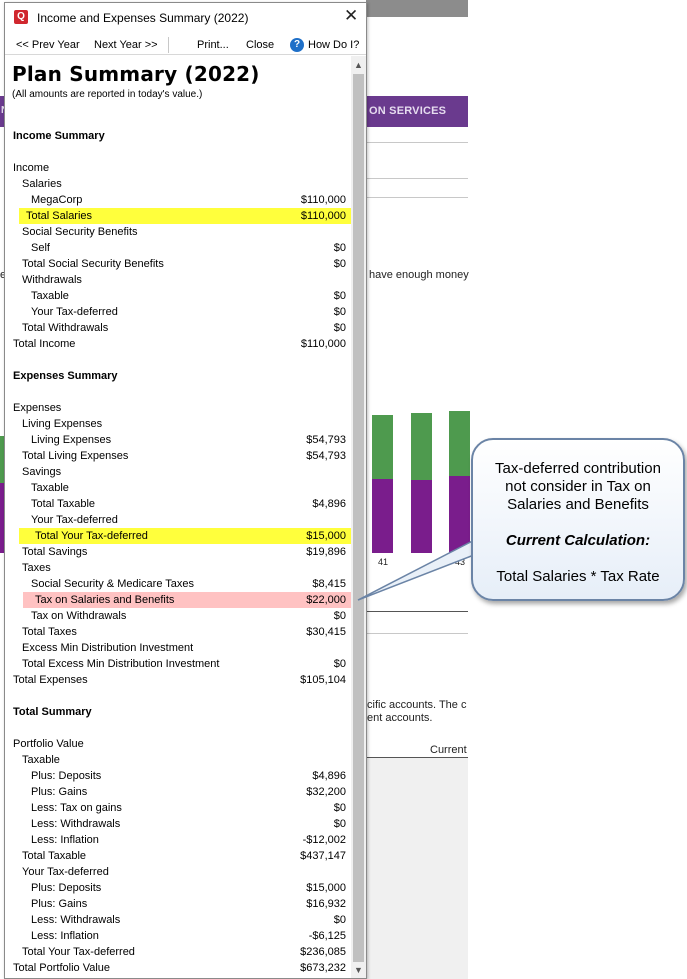 This screenshot has height=979, width=687. I want to click on report-row: Withdrawals, so click(178, 280).